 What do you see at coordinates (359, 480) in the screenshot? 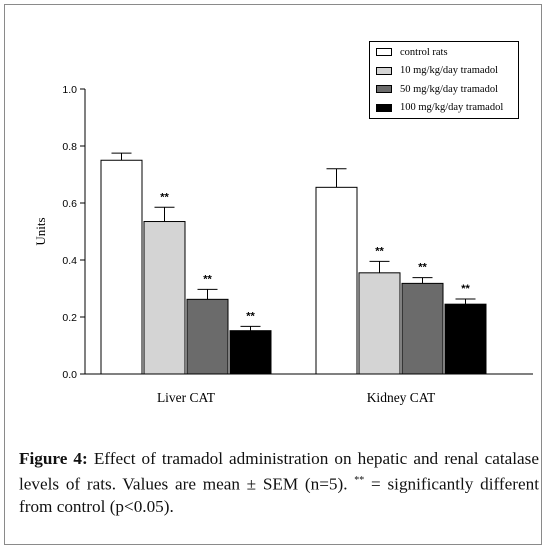
I see `significance-marker: **` at bounding box center [359, 480].